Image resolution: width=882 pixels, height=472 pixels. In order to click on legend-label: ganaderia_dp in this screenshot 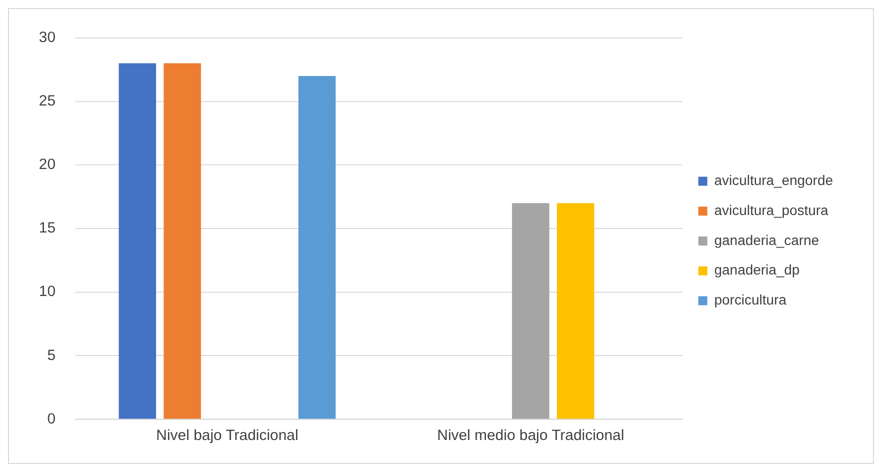, I will do `click(757, 270)`.